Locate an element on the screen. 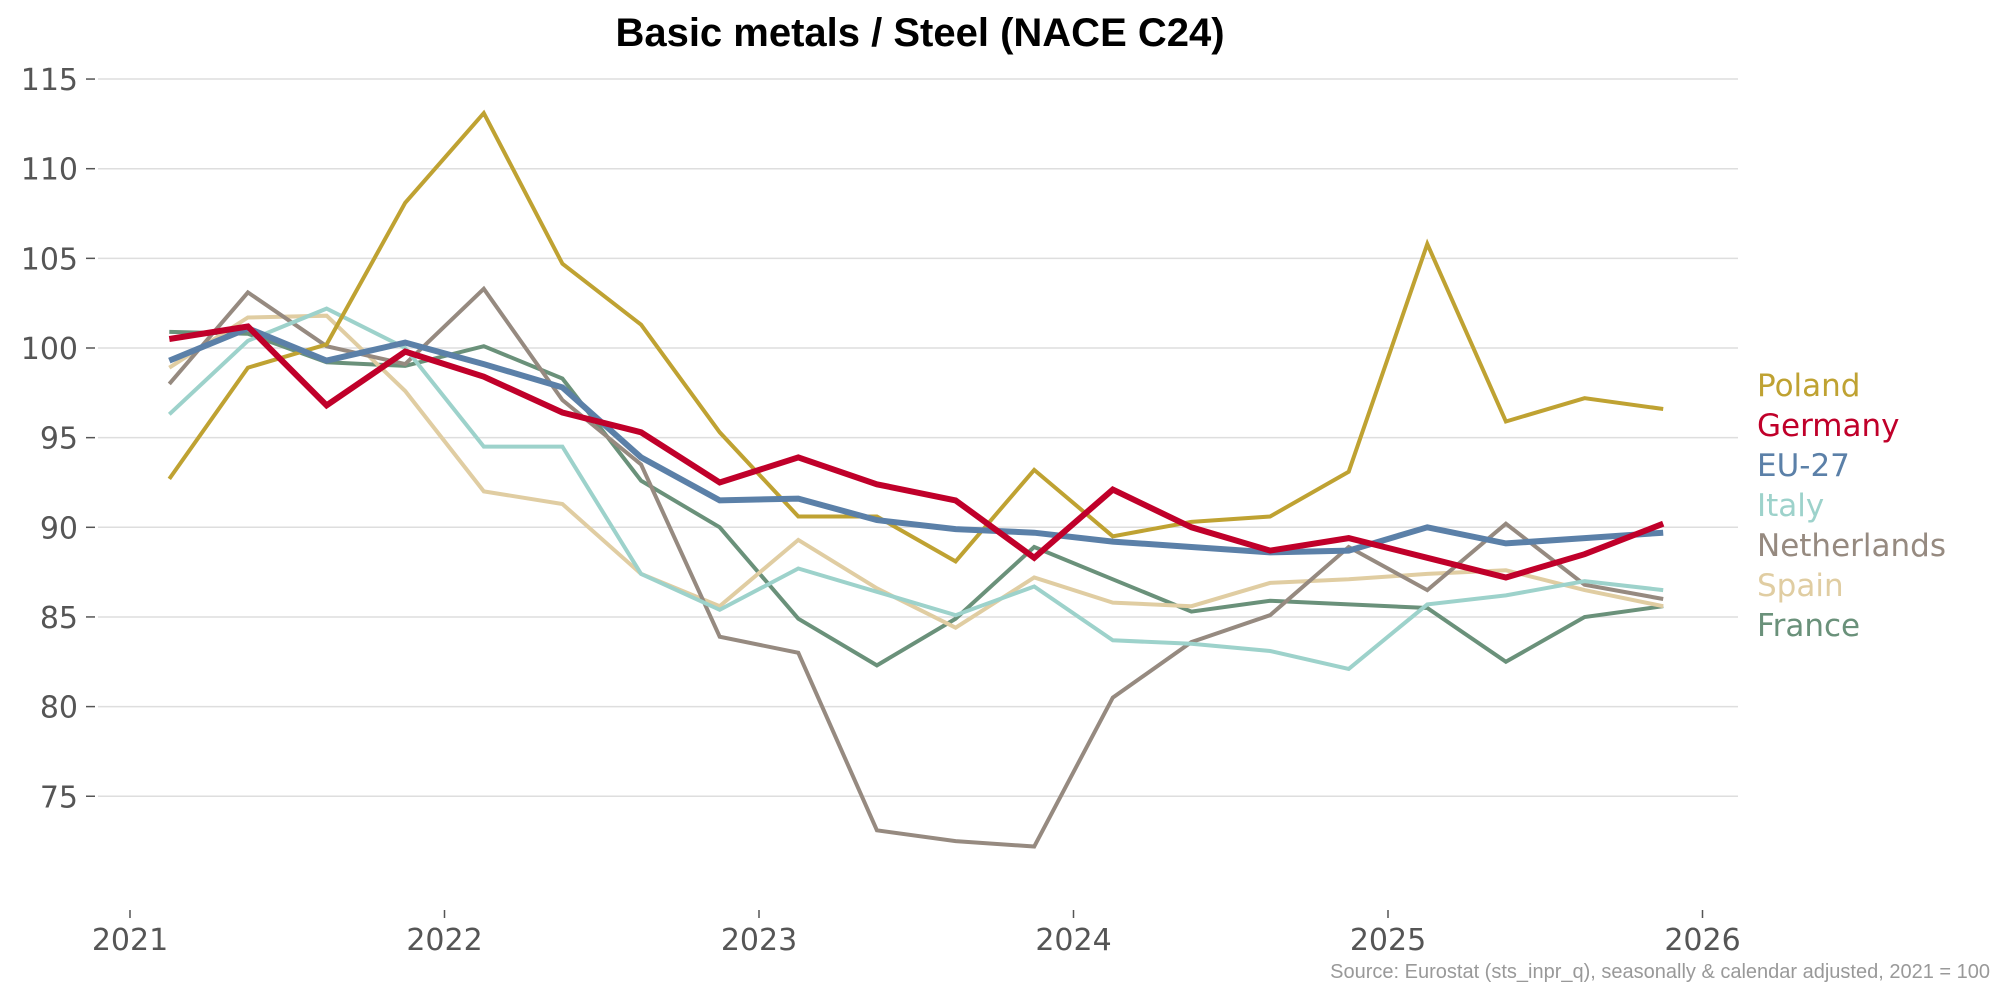  y-tick-label-110: 110 is located at coordinates (49, 170).